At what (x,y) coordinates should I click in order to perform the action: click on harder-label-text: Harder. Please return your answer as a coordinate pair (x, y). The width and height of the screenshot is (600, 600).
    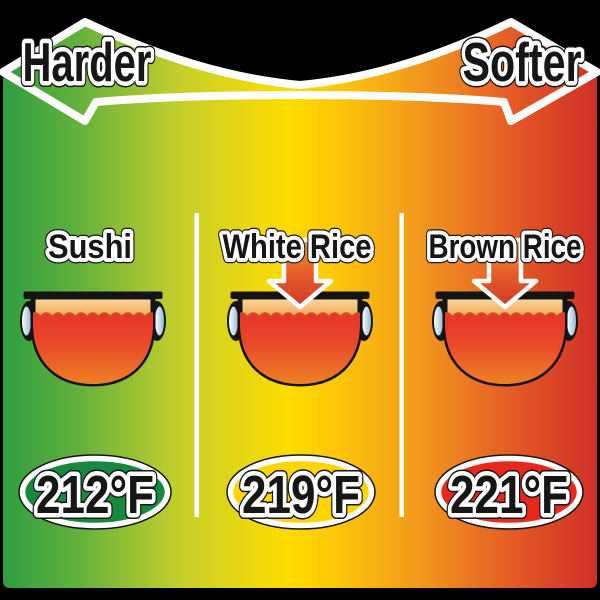
    Looking at the image, I should click on (87, 62).